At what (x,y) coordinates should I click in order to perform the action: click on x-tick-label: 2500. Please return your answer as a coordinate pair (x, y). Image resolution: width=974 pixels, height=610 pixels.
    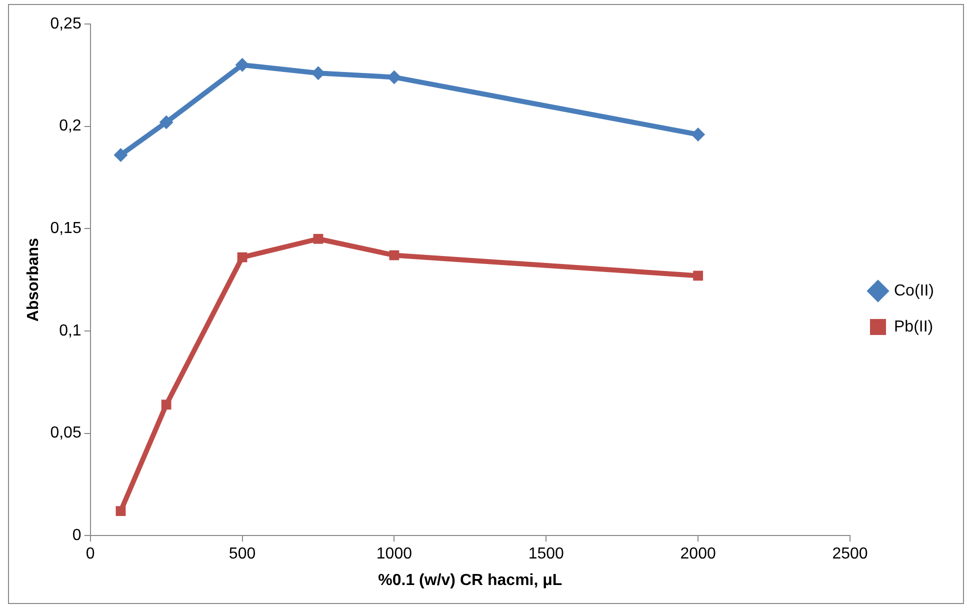
    Looking at the image, I should click on (850, 554).